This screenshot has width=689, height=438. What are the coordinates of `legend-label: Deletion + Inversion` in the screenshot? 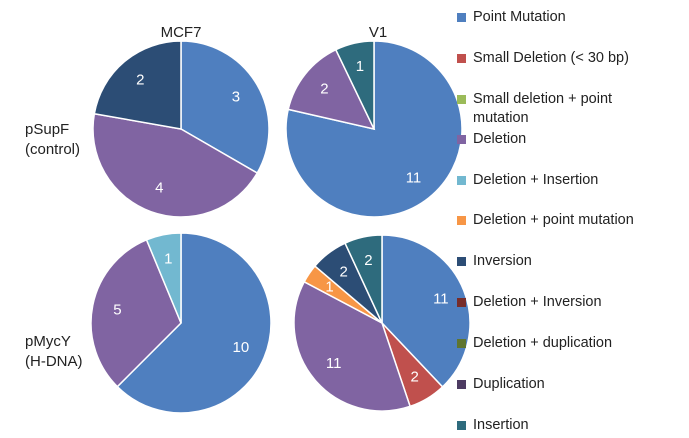 It's located at (537, 302).